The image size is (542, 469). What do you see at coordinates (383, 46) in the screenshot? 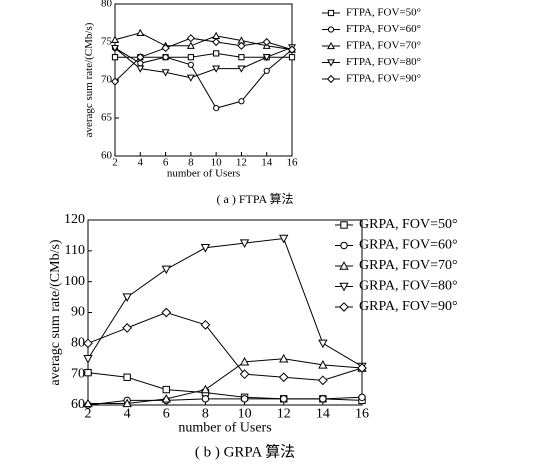
I see `legend-label: FTPA, FOV=70°` at bounding box center [383, 46].